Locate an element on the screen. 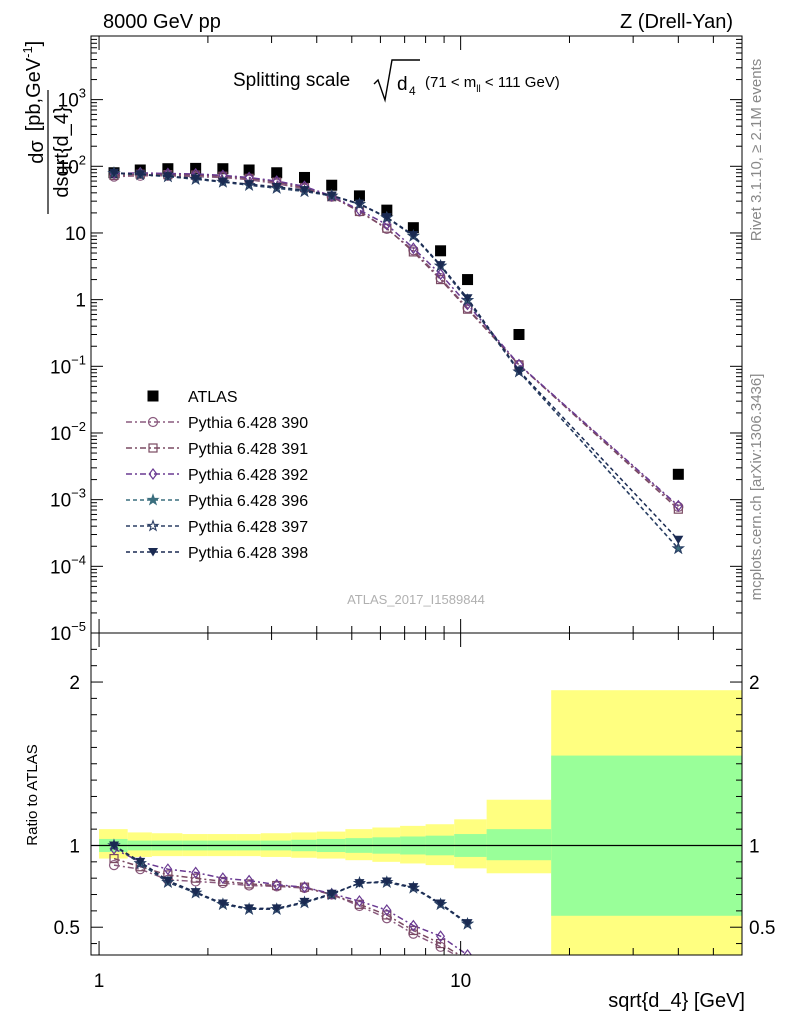  legend-label: Pythia 6.428 398 is located at coordinates (248, 553).